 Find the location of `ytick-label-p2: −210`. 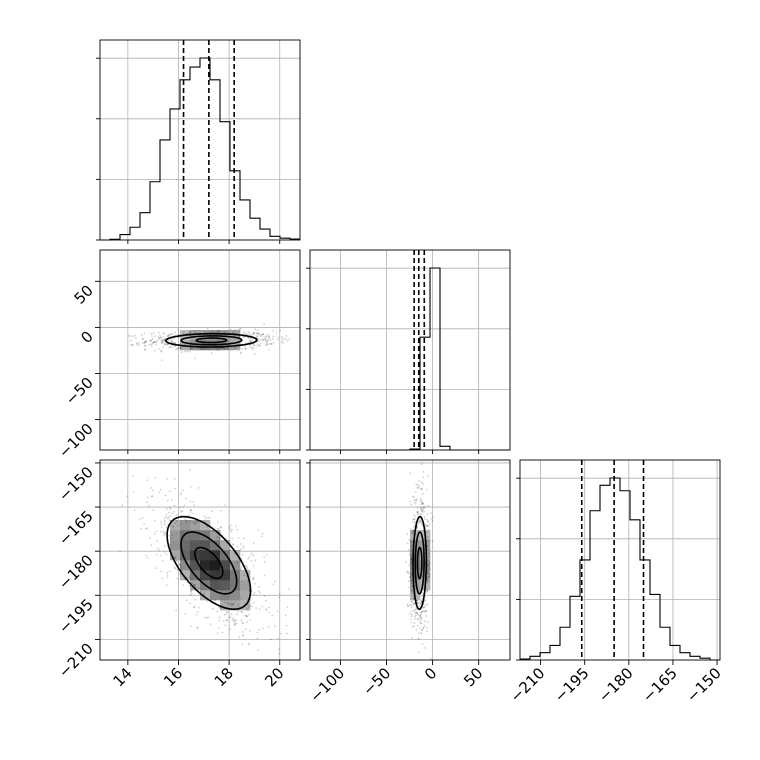

ytick-label-p2: −210 is located at coordinates (76, 661).